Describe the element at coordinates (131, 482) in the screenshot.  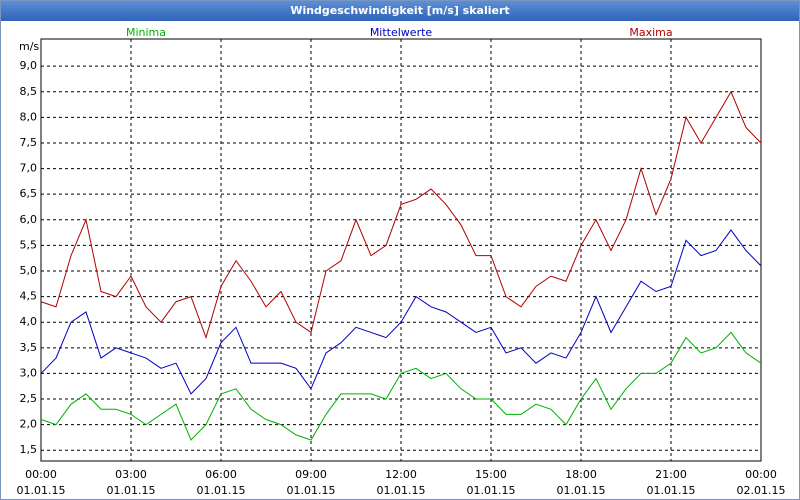
I see `x-tick-label: 03:00 01.01.15` at that location.